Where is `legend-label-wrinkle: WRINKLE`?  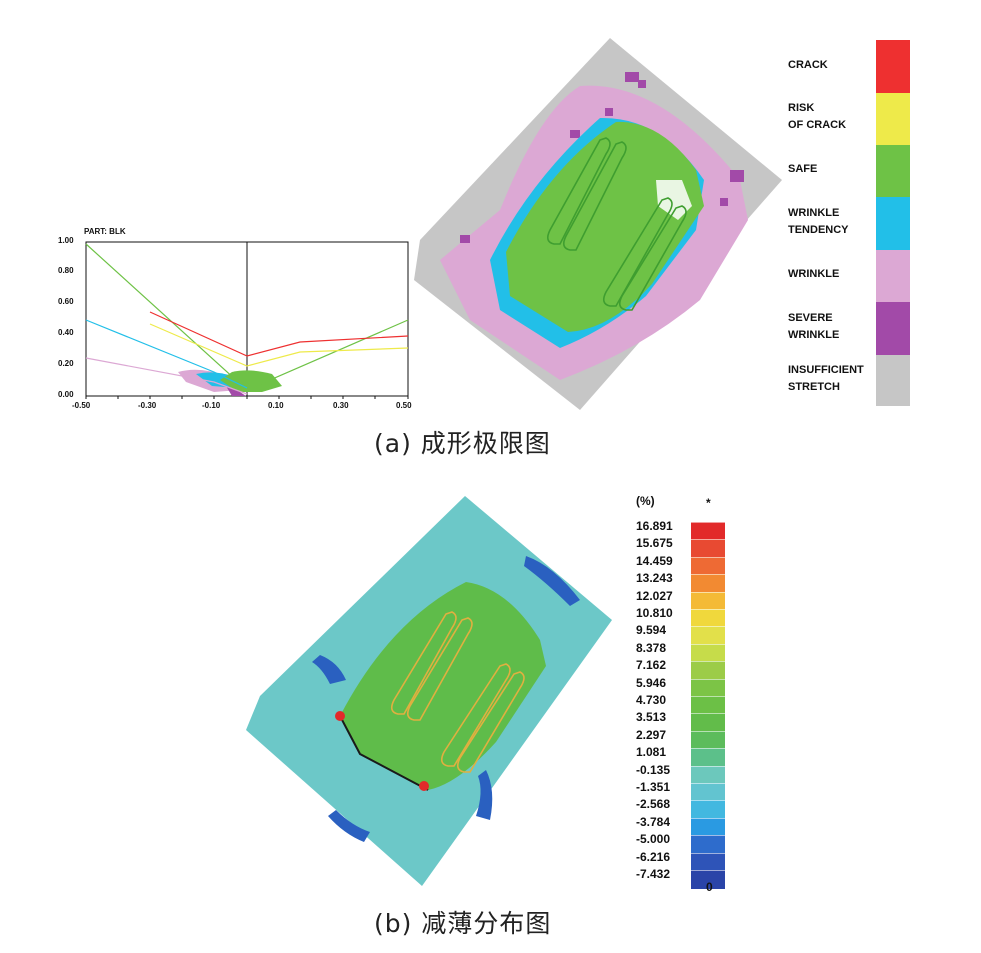
legend-label-wrinkle: WRINKLE is located at coordinates (814, 274).